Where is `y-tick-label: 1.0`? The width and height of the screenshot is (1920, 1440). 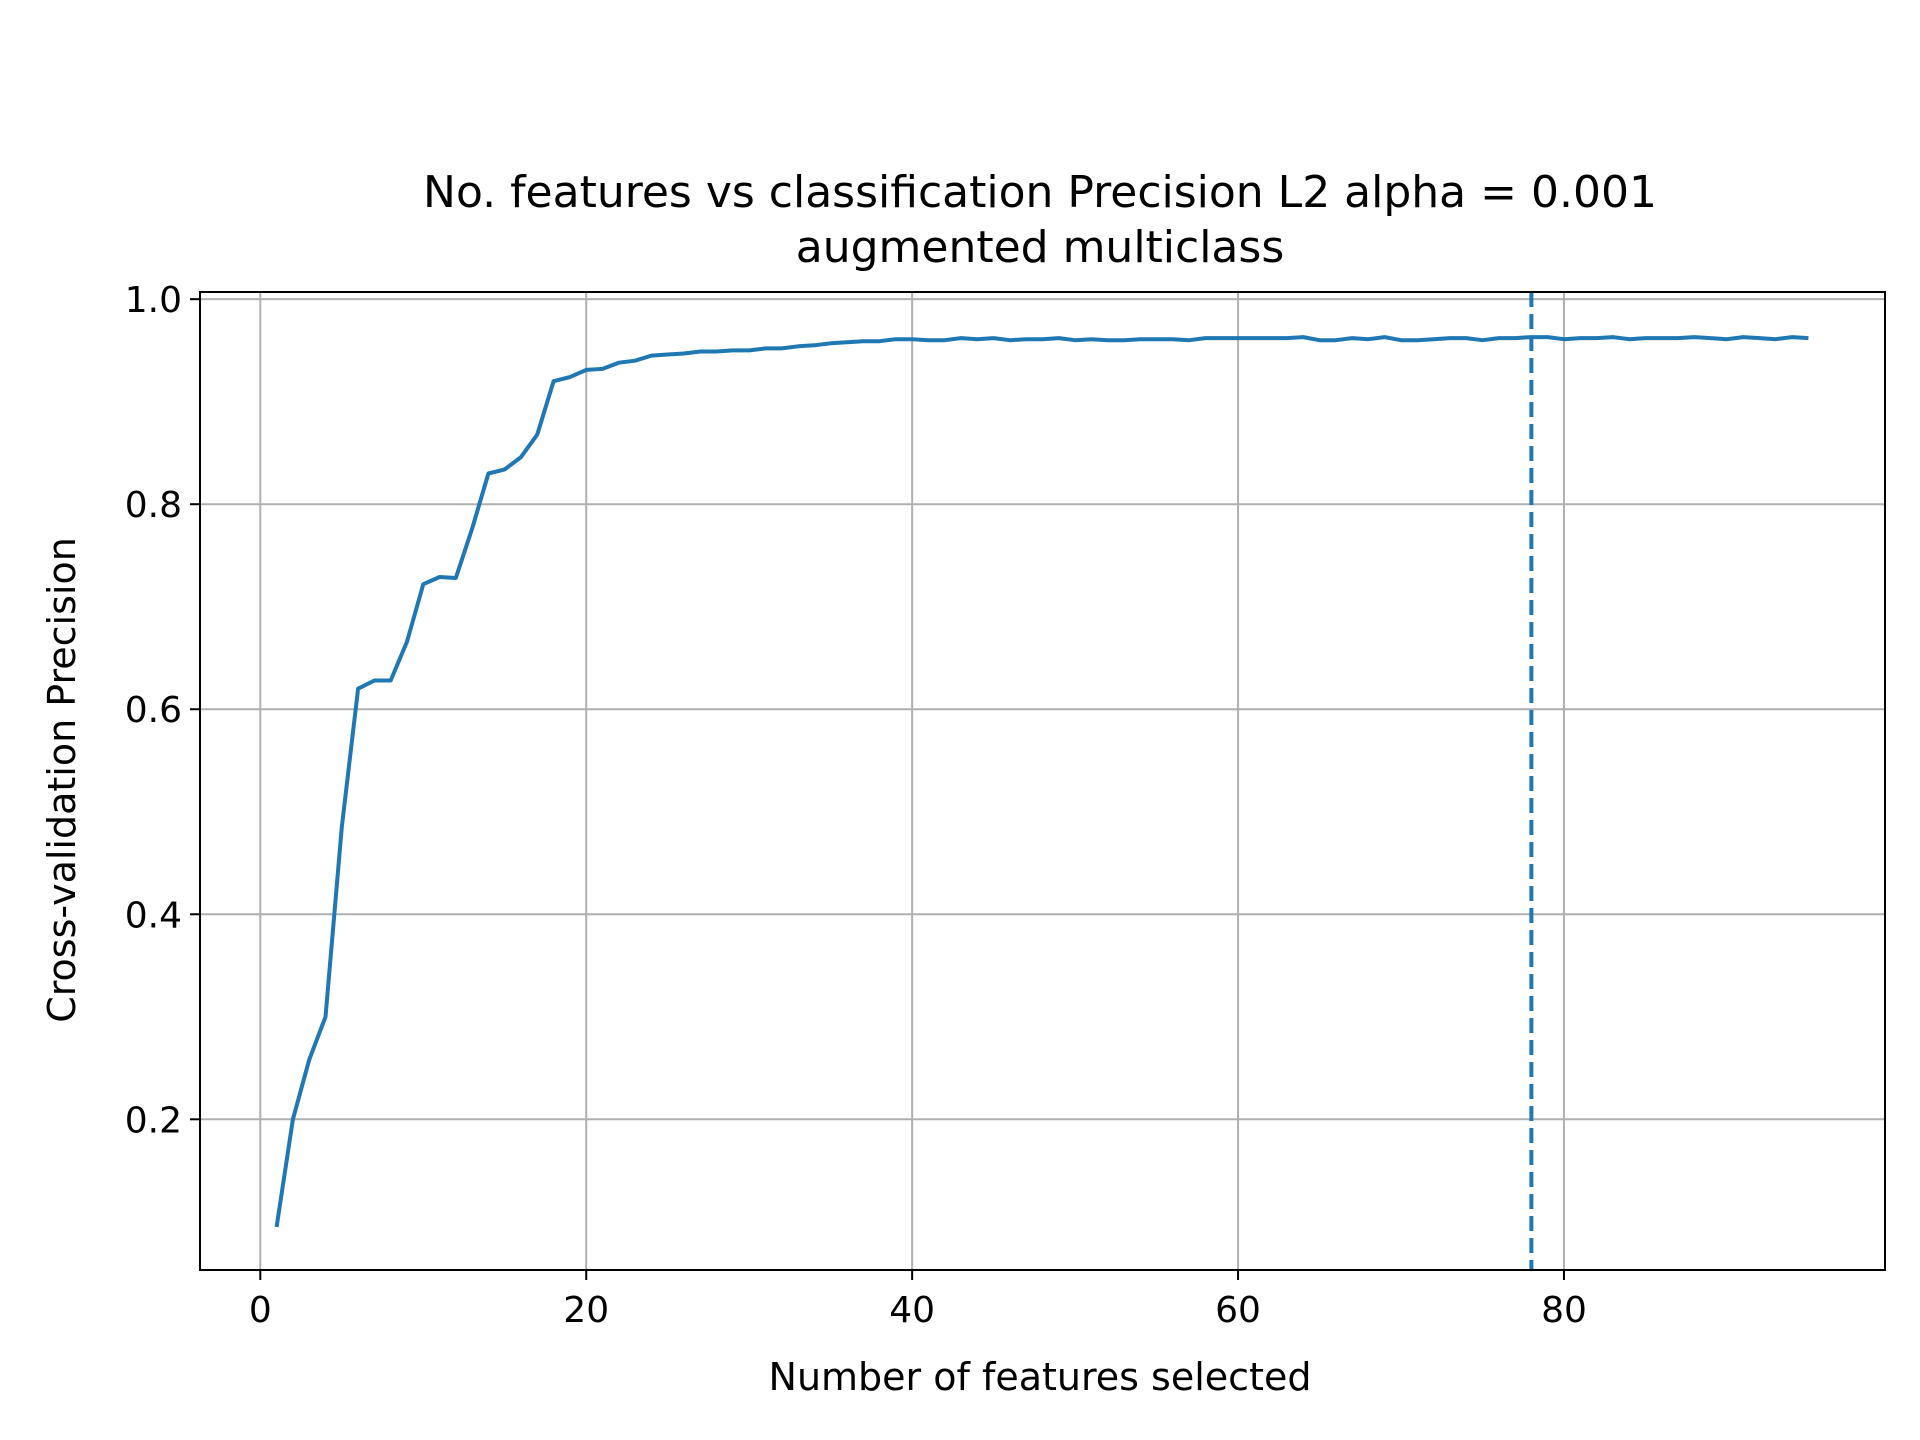
y-tick-label: 1.0 is located at coordinates (153, 300).